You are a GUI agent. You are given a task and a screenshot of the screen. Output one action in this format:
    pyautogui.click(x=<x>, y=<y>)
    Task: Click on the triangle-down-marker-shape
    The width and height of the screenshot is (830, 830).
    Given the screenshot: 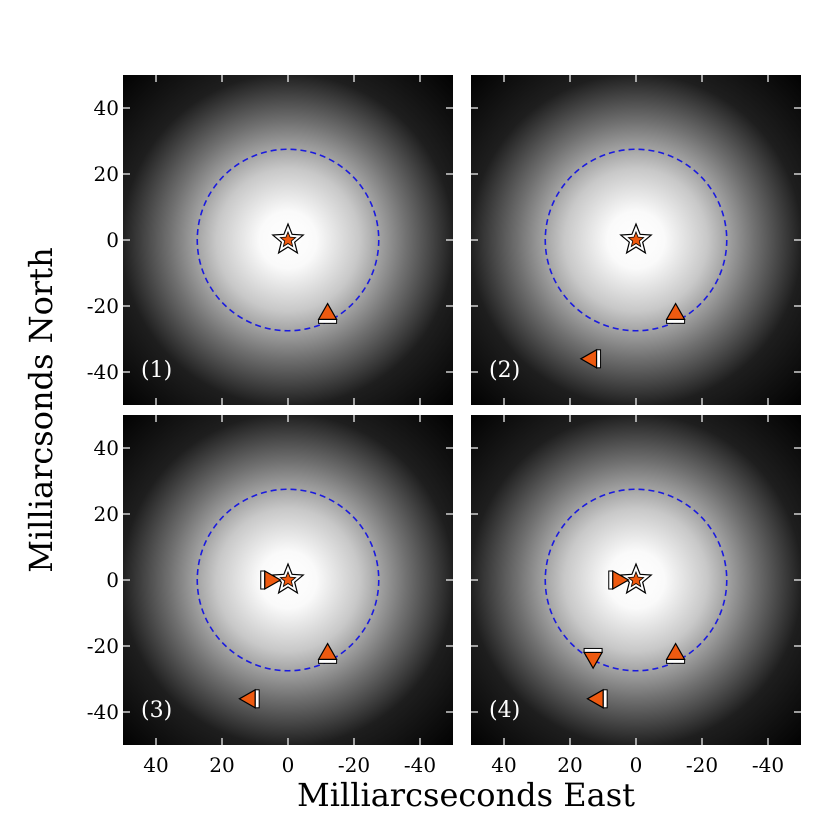 What is the action you would take?
    pyautogui.click(x=593, y=660)
    